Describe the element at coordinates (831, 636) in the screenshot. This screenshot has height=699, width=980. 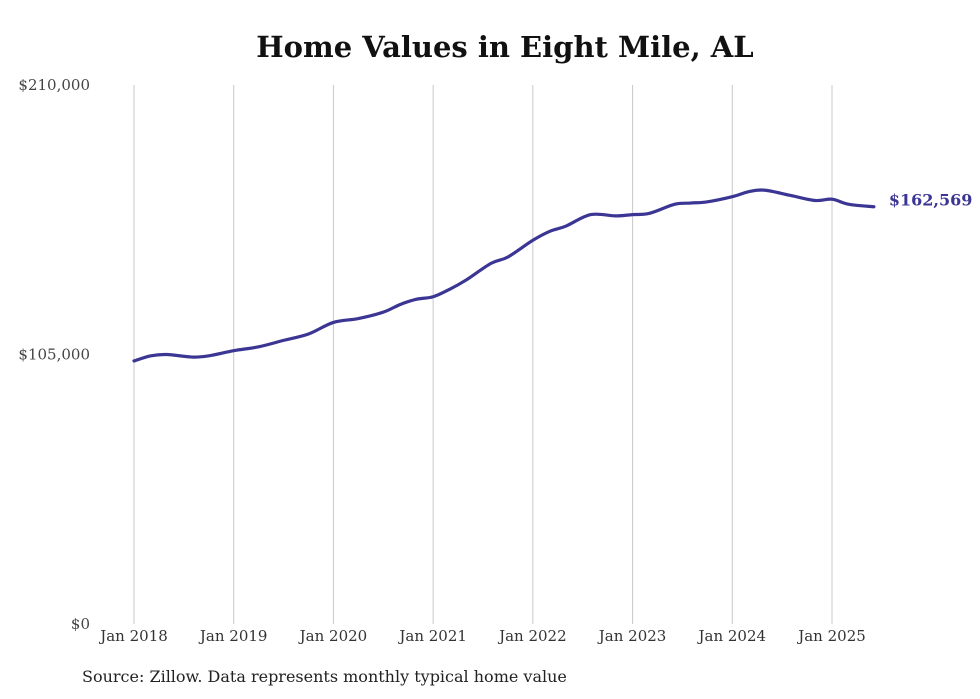
I see `x-tick-label: Jan 2025` at that location.